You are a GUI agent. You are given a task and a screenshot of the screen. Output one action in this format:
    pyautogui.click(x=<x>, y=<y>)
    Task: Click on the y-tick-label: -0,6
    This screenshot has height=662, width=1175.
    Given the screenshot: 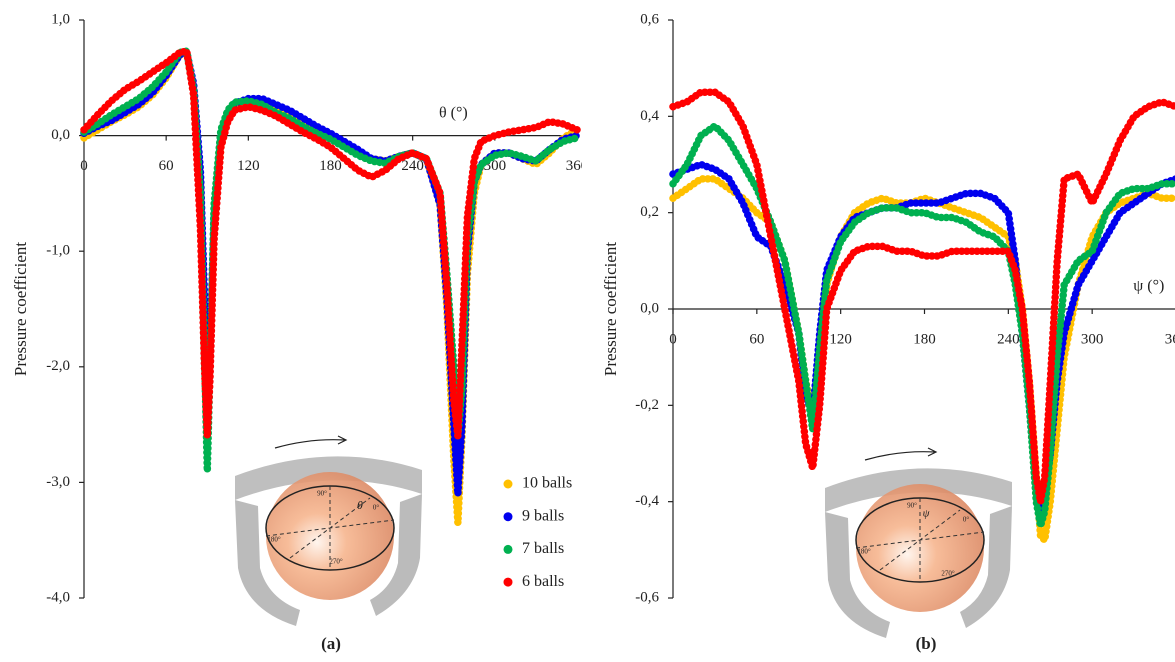 What is the action you would take?
    pyautogui.click(x=647, y=597)
    